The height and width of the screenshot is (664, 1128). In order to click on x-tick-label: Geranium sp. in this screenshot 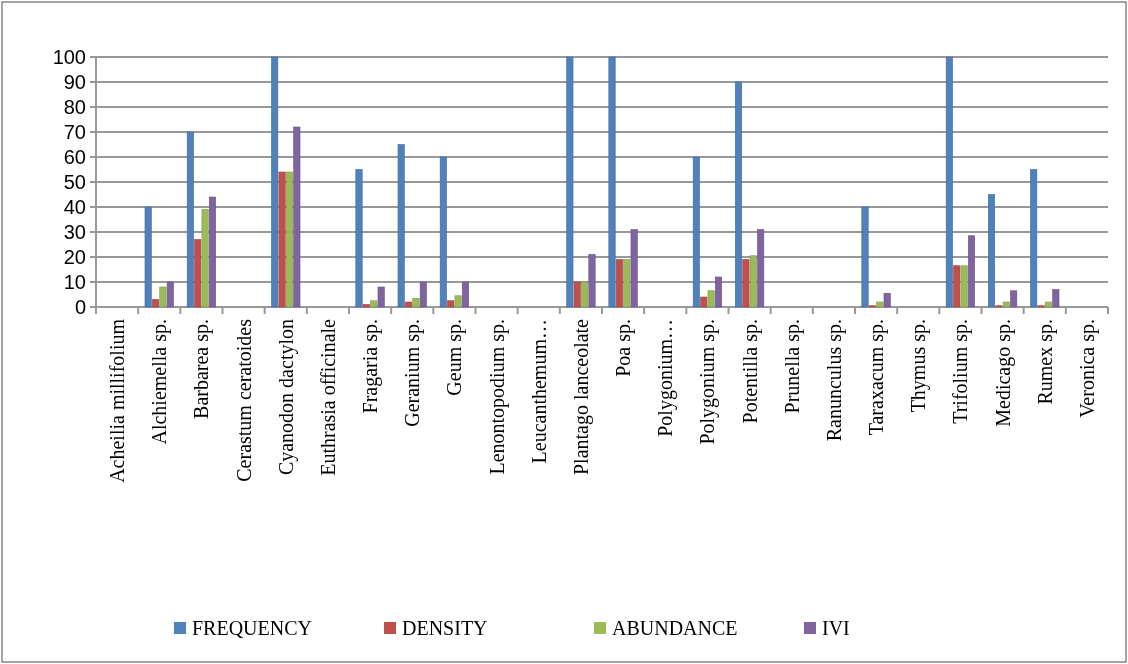, I will do `click(413, 373)`.